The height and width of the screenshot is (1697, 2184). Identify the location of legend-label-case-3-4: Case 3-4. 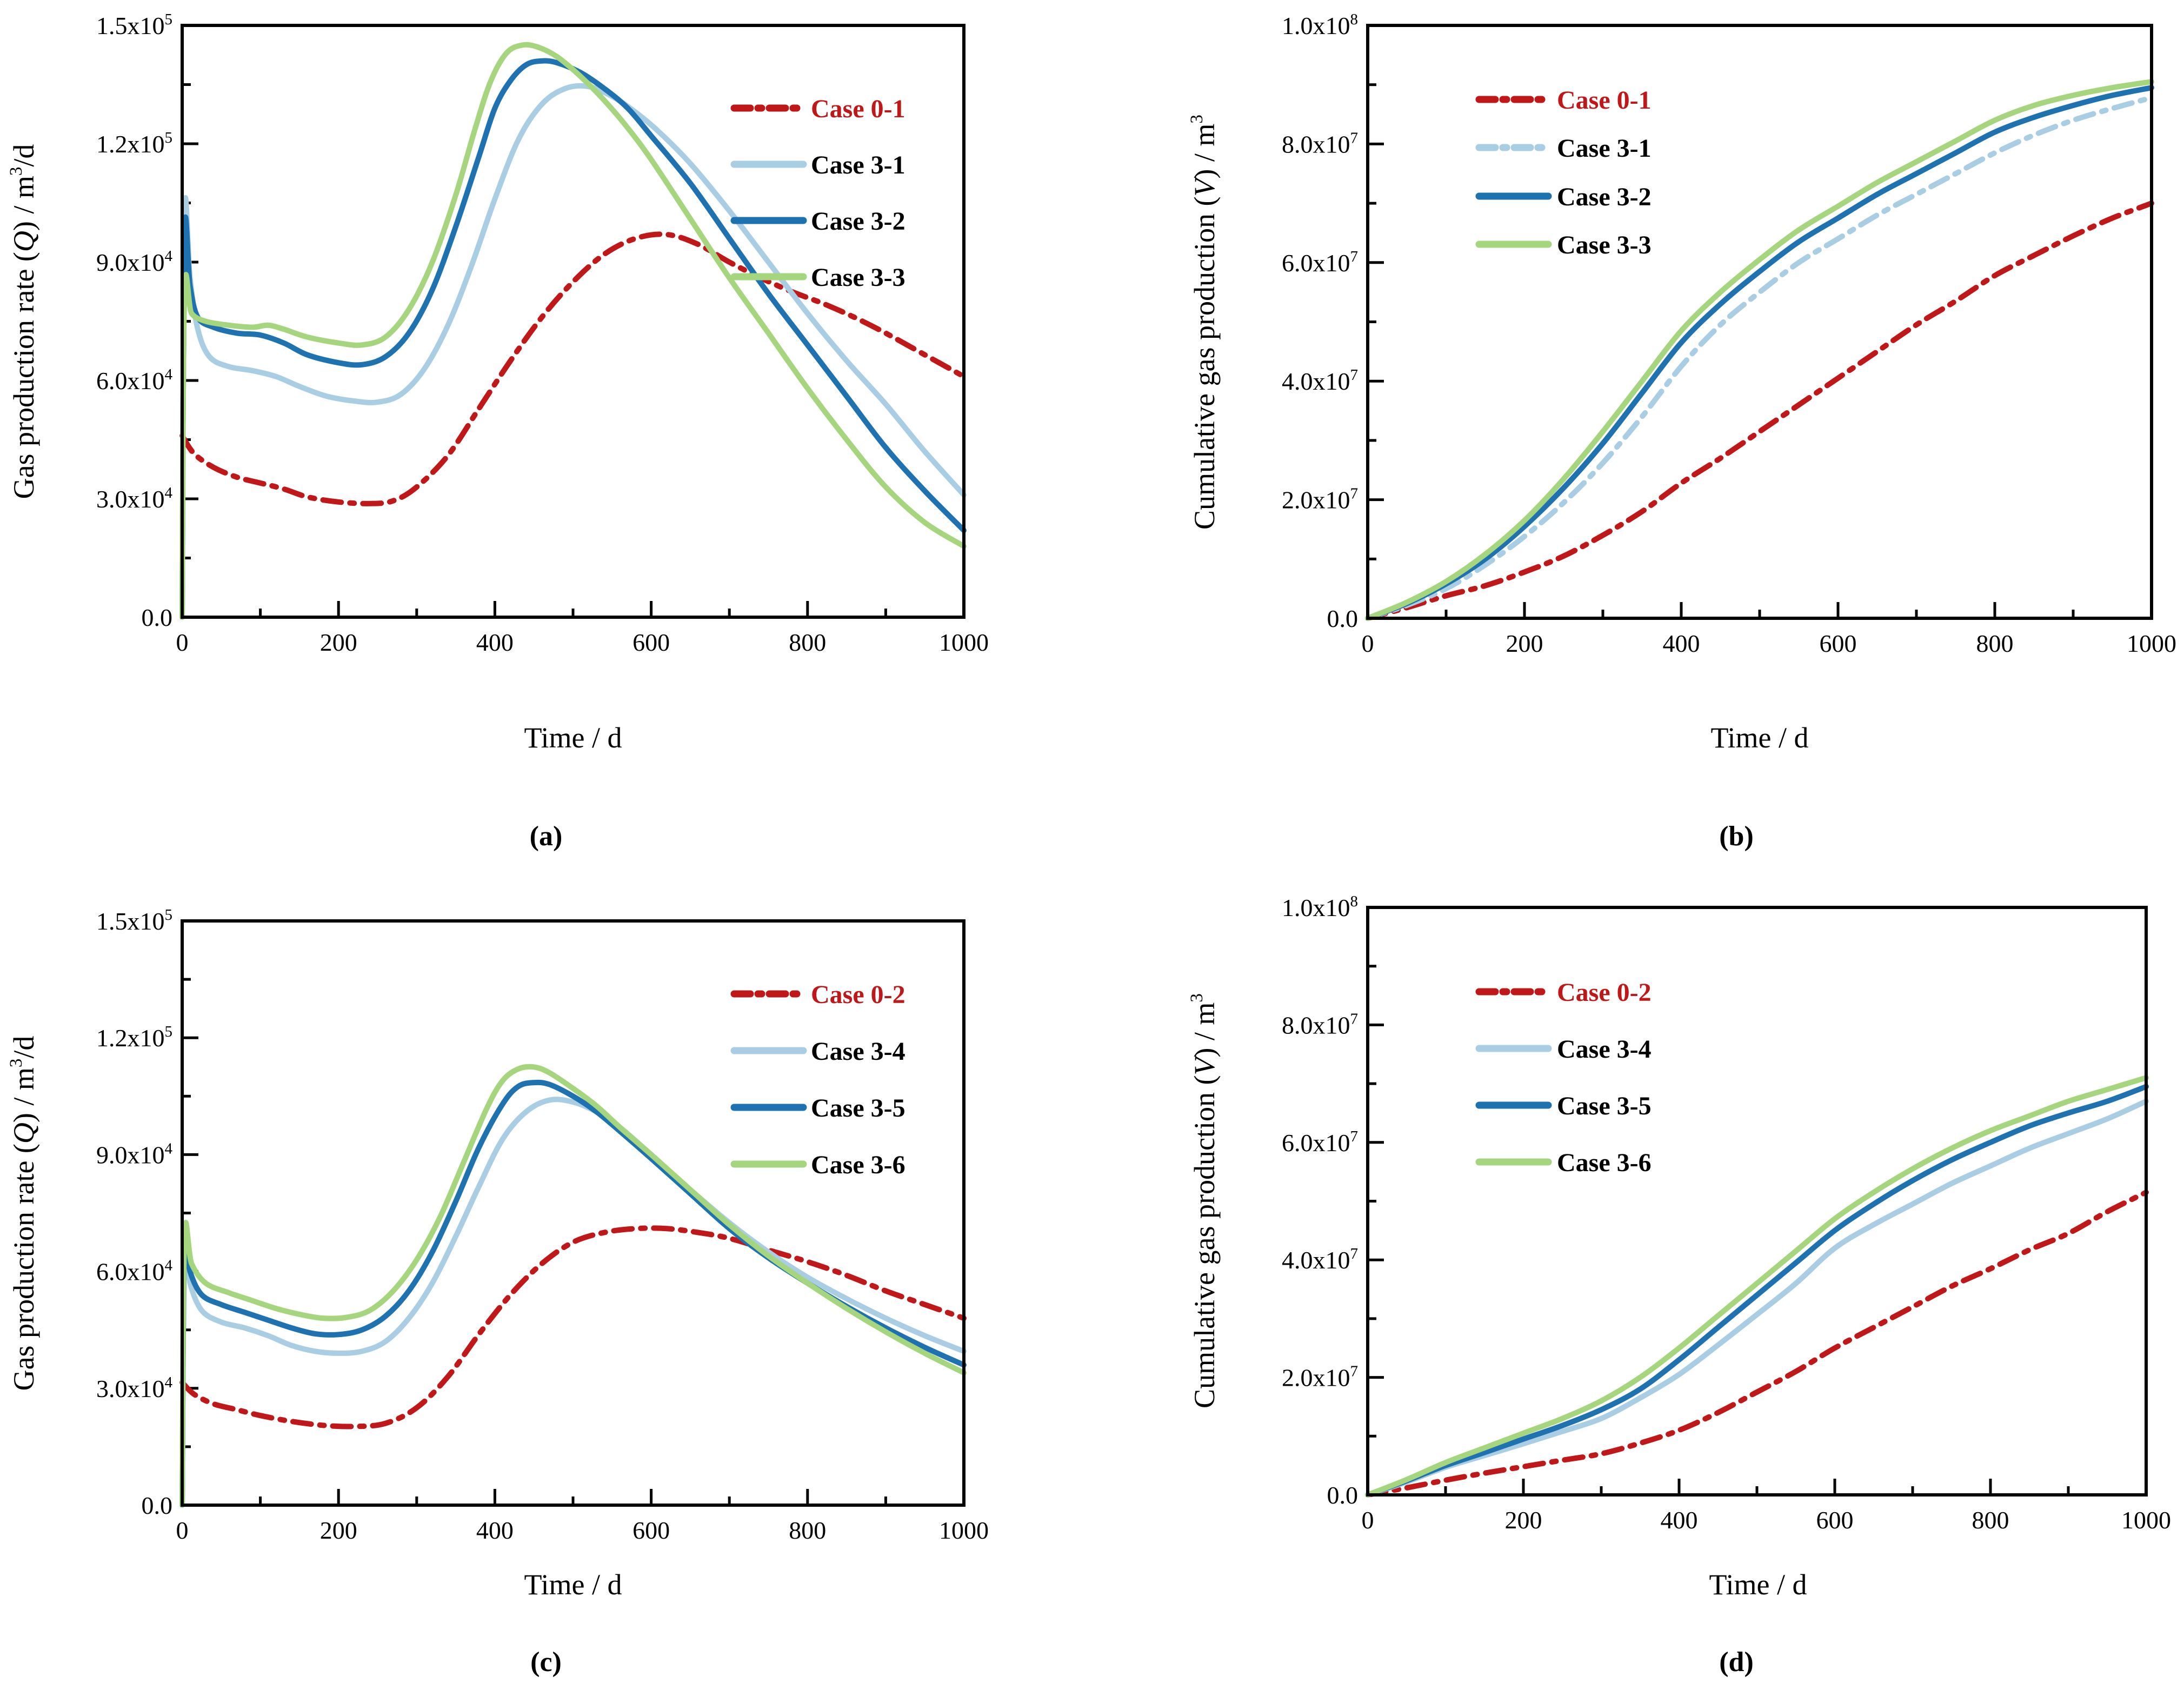
(858, 1051).